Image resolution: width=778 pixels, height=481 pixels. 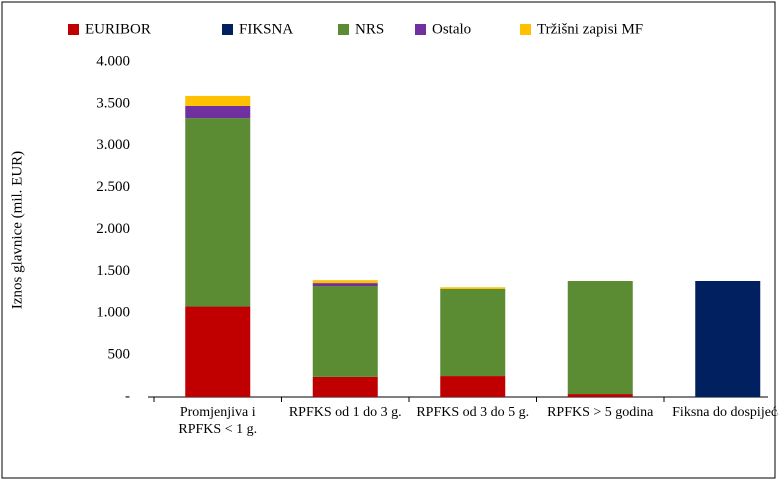 What do you see at coordinates (113, 61) in the screenshot?
I see `y-tick-label: 4.000` at bounding box center [113, 61].